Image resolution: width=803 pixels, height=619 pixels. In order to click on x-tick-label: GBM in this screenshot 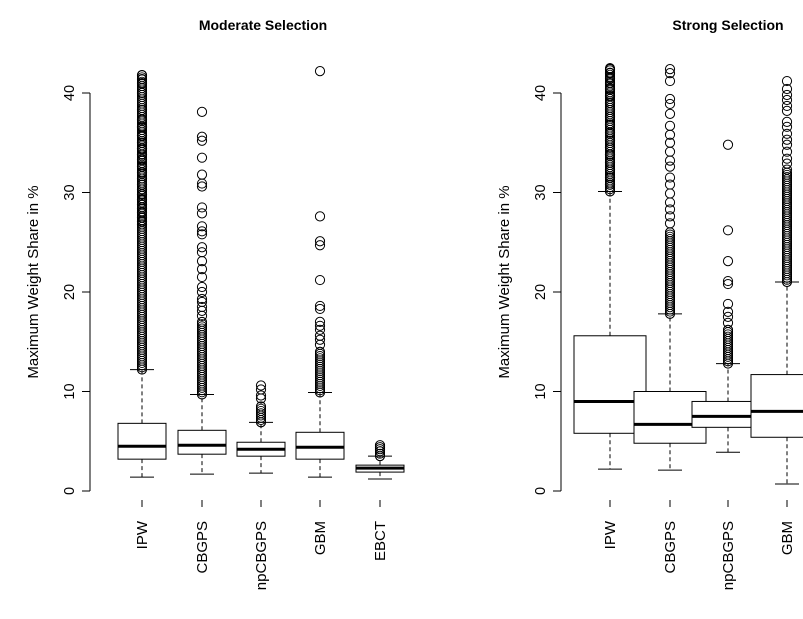, I will do `click(787, 538)`.